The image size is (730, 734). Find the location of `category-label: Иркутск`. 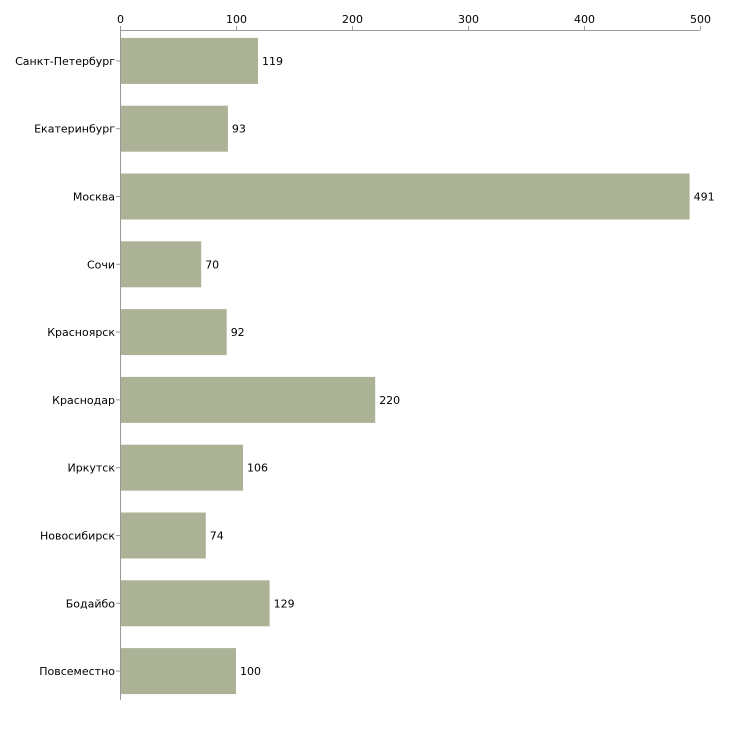

category-label: Иркутск is located at coordinates (92, 468).